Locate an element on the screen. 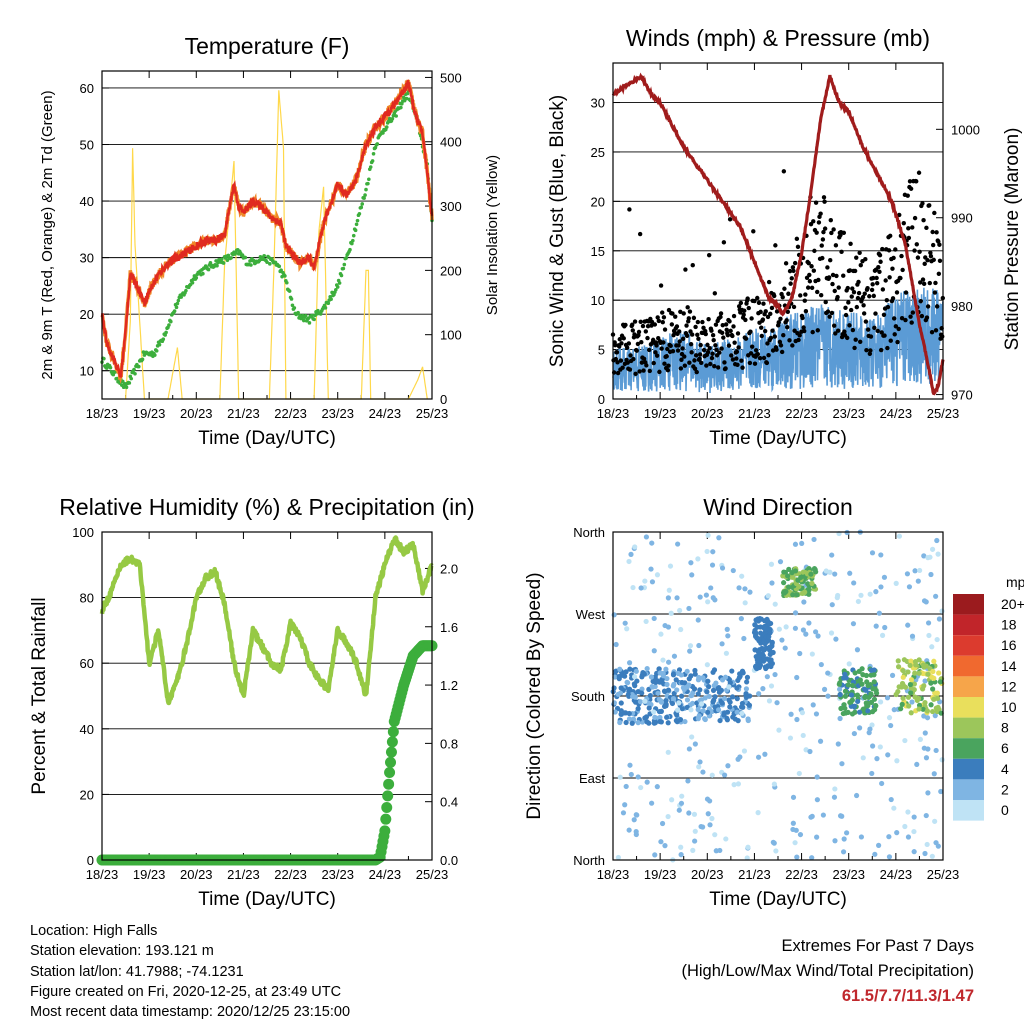 The width and height of the screenshot is (1024, 1024). humidity-ytick-label: 100 is located at coordinates (83, 532).